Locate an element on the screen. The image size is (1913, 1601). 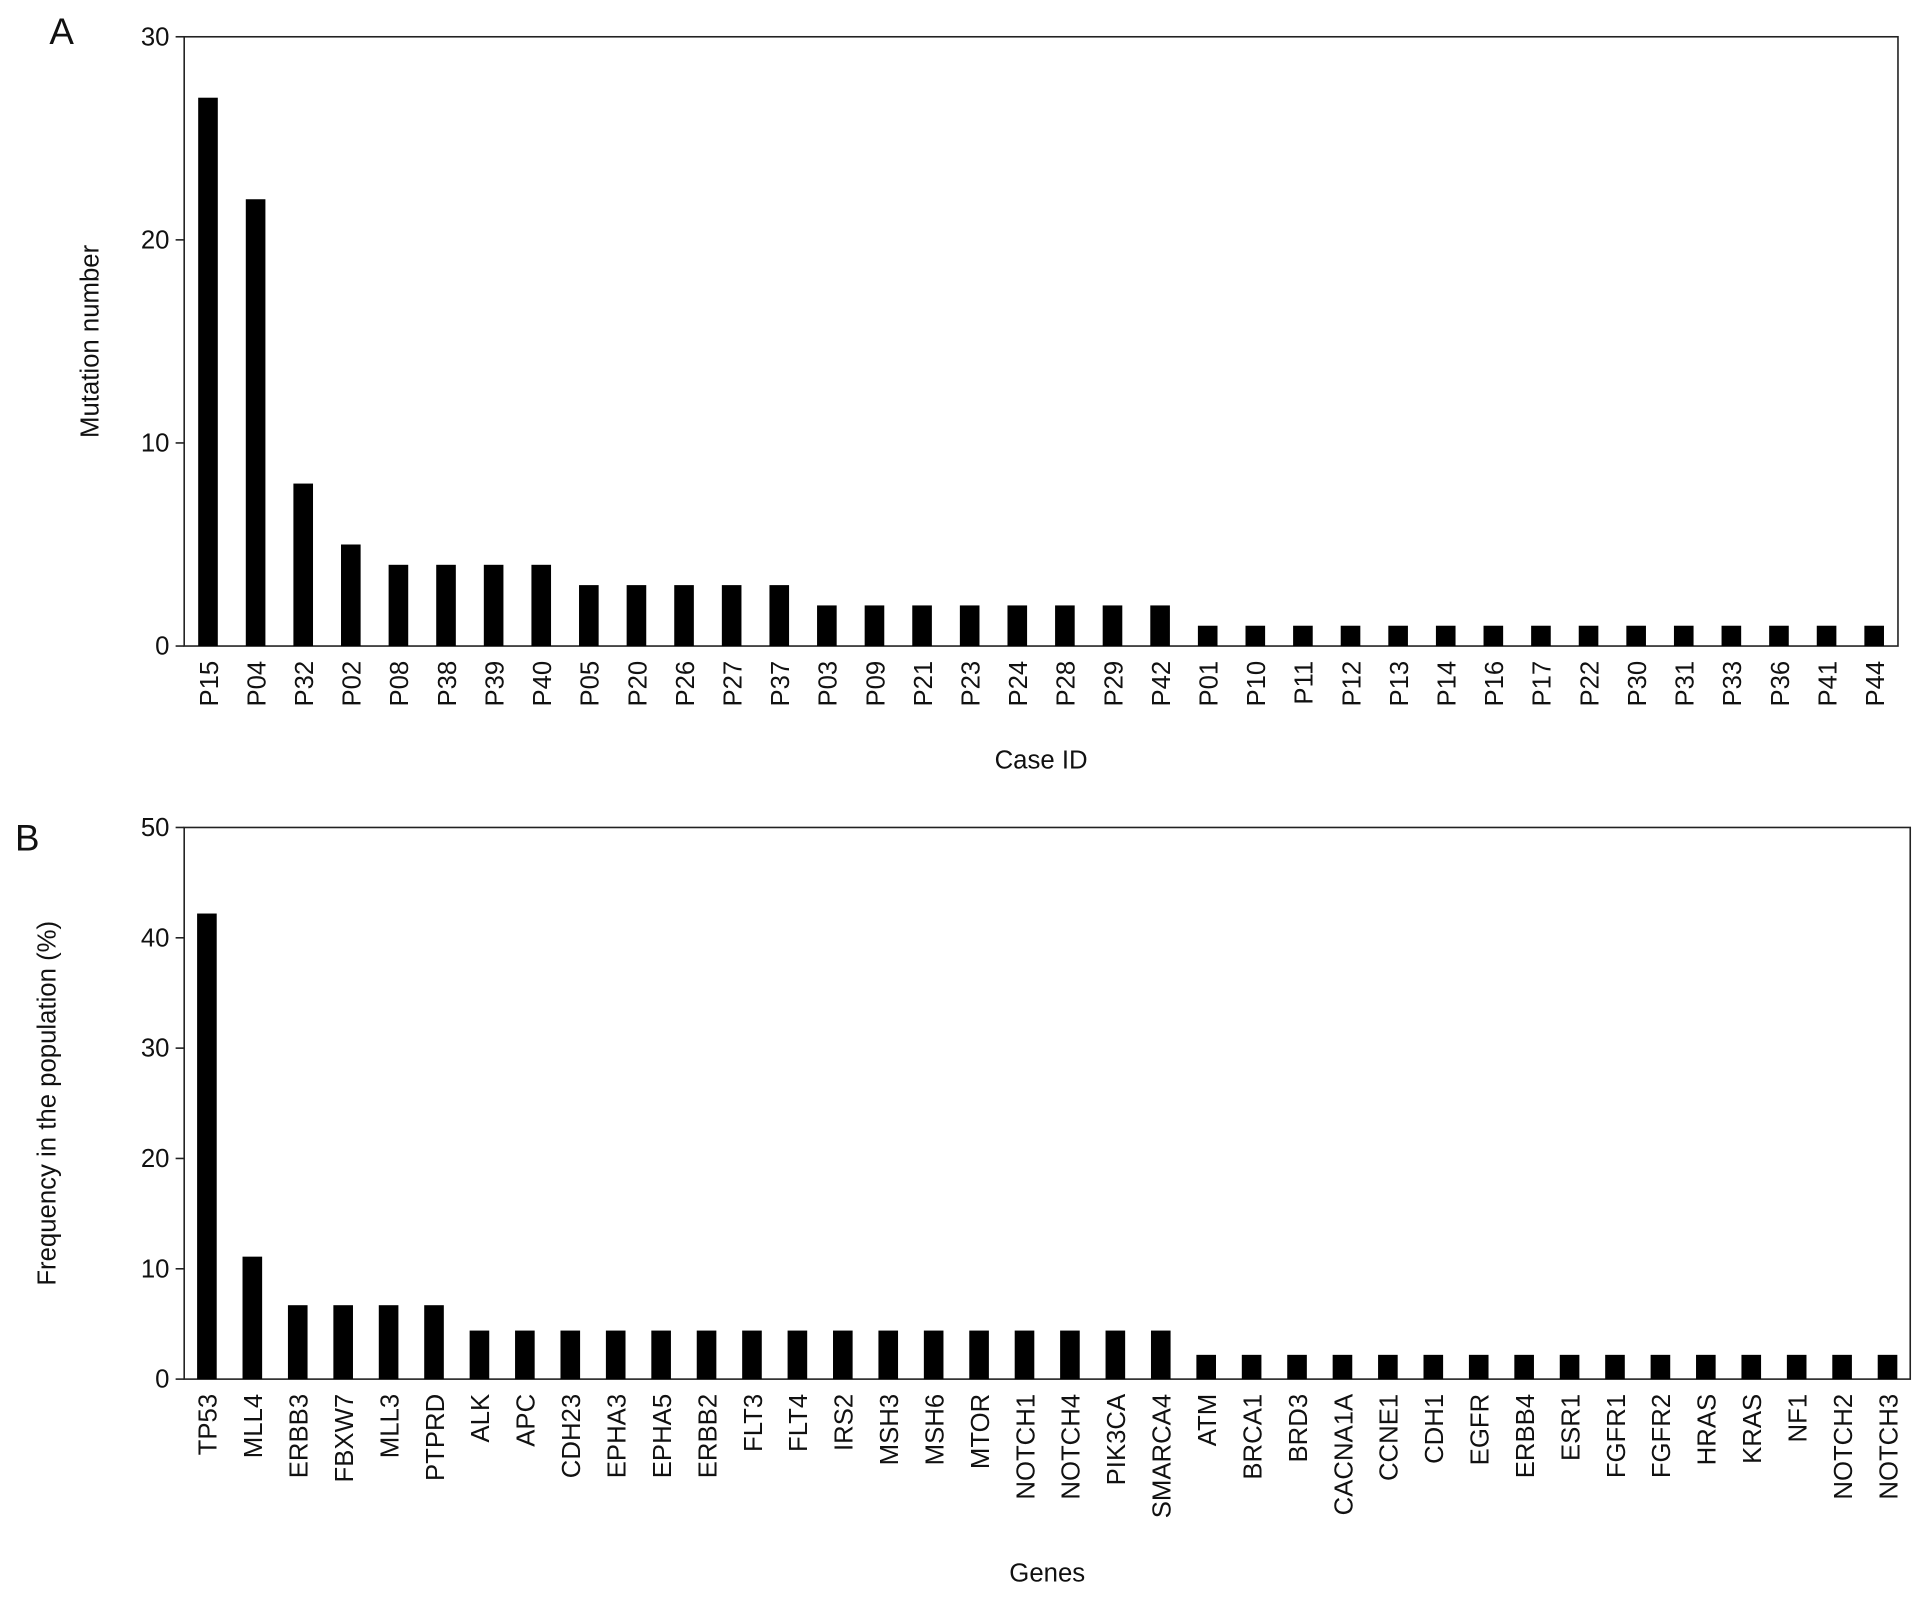
x-tick-label: P38 is located at coordinates (448, 684).